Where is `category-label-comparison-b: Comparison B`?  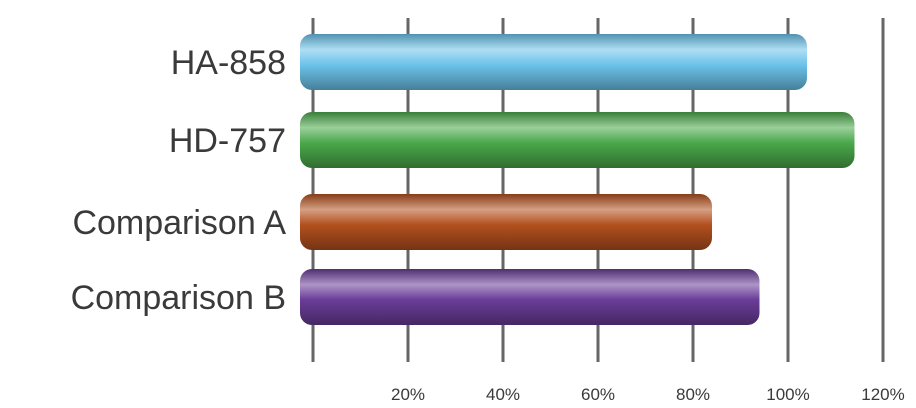
category-label-comparison-b: Comparison B is located at coordinates (178, 298).